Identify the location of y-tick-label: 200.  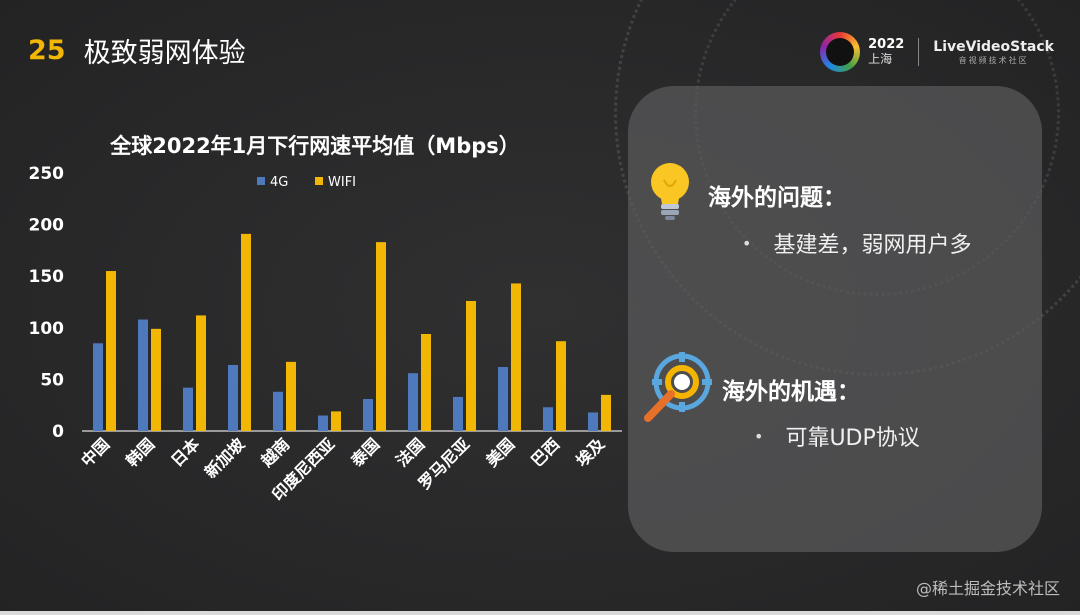
(47, 226).